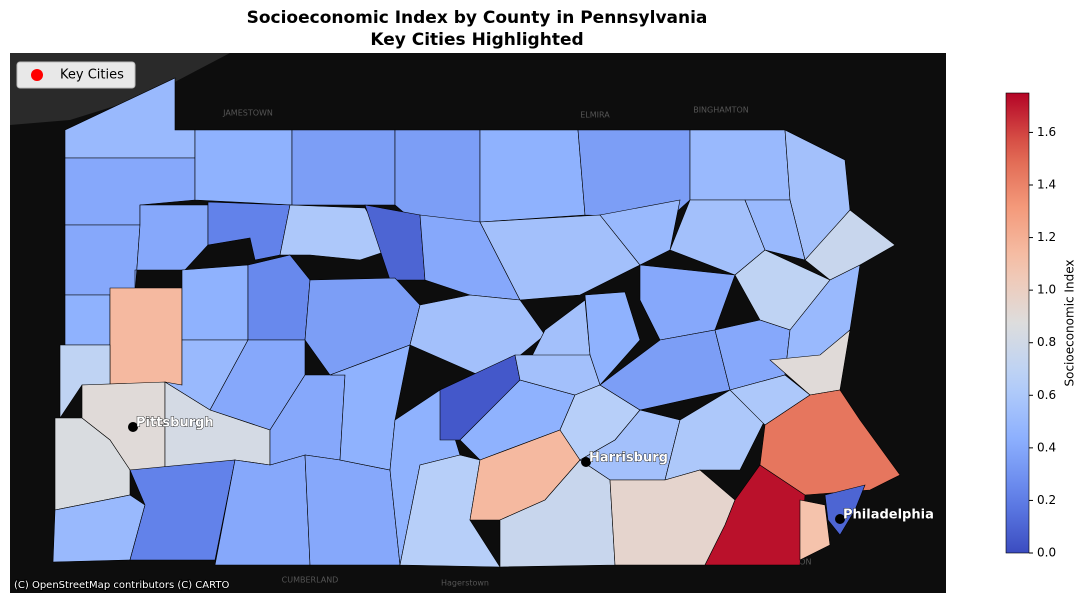 The width and height of the screenshot is (1089, 603). What do you see at coordinates (37, 75) in the screenshot?
I see `legend-marker` at bounding box center [37, 75].